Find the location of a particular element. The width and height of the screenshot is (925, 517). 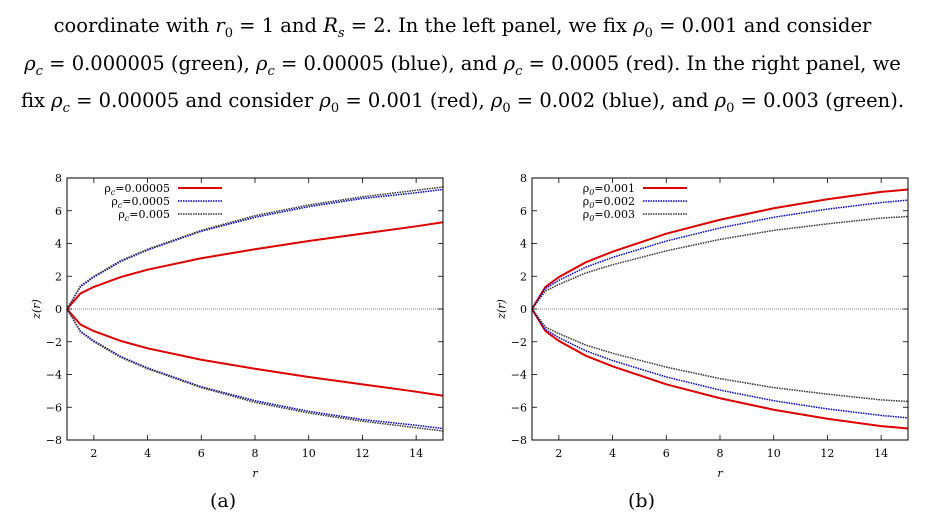

caption-fragment: = 0.003 (green). is located at coordinates (819, 100).